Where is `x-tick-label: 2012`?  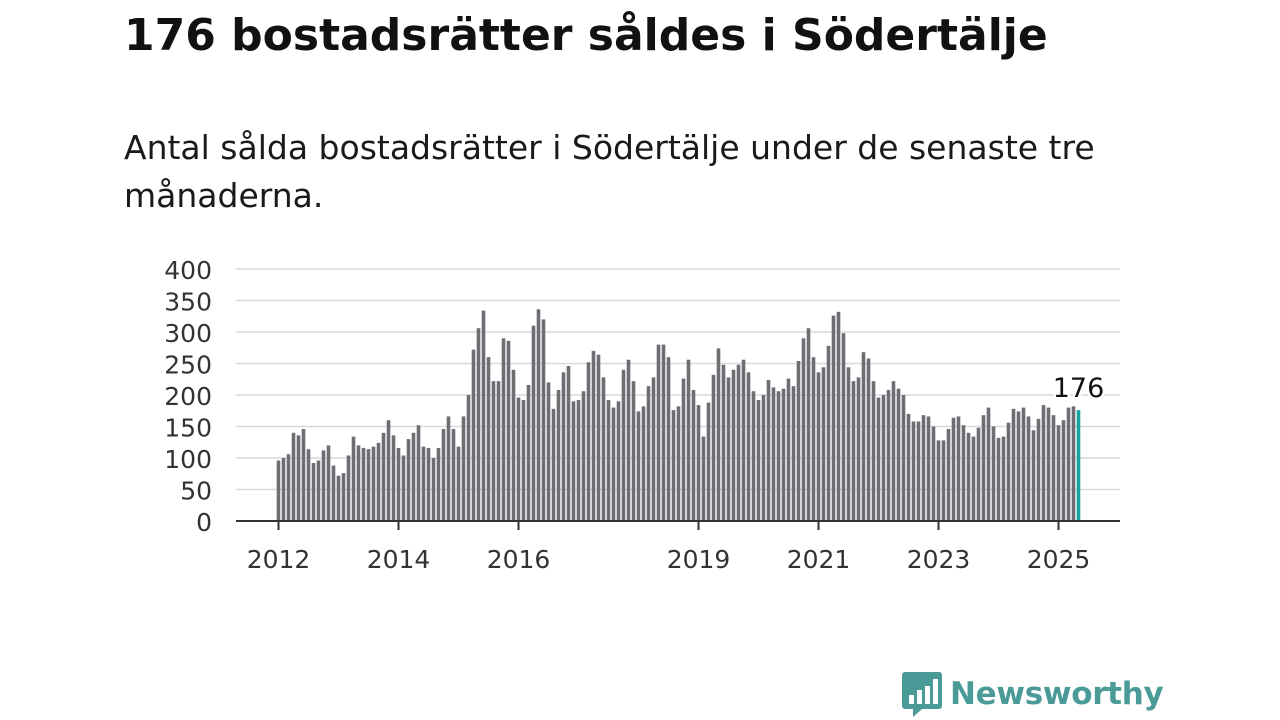
x-tick-label: 2012 is located at coordinates (279, 559).